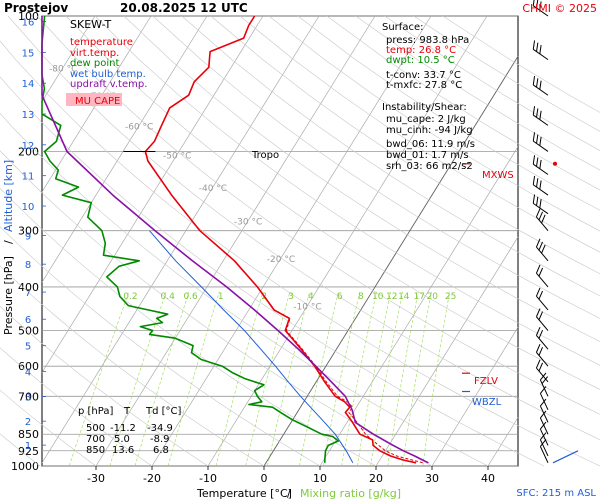  Describe the element at coordinates (424, 85) in the screenshot. I see `surface-tmxfc: t-mxfc: 27.8 °C` at that location.